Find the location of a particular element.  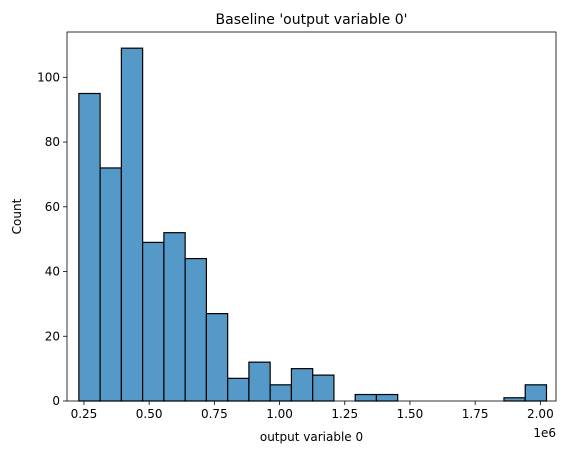

x-tick-label: 1.50 is located at coordinates (410, 414).